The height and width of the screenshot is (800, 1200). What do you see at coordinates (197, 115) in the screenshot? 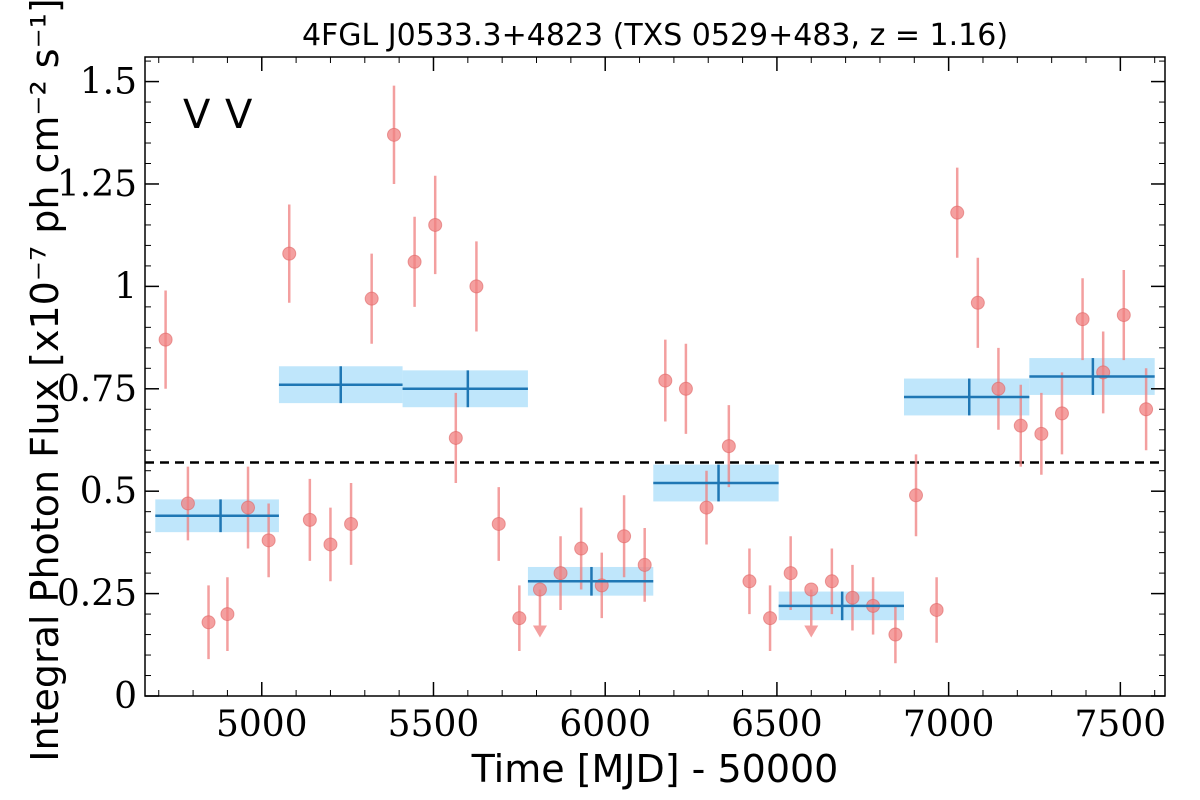
I see `marker-letter-blue: V` at bounding box center [197, 115].